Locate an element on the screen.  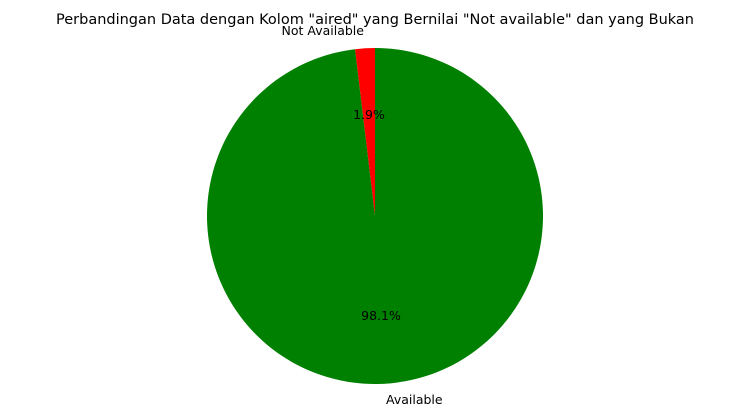
slice-label: Available is located at coordinates (414, 399).